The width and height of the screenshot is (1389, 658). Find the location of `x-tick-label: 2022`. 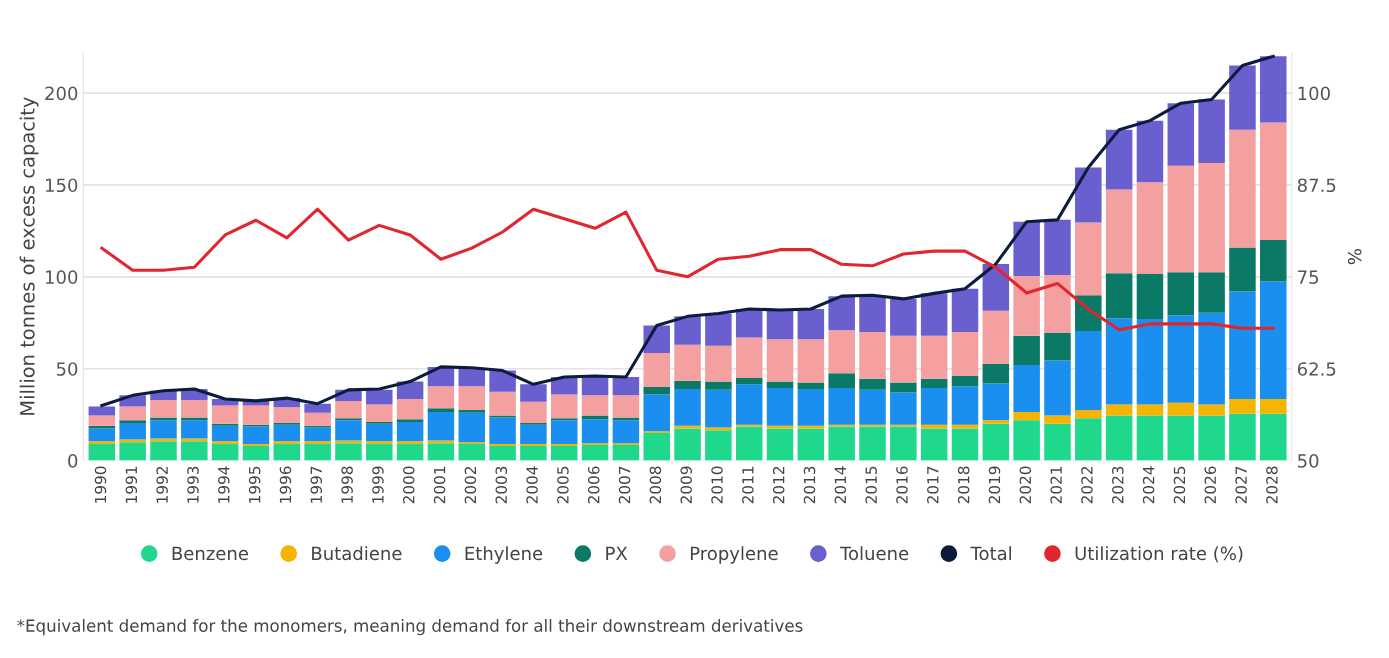

x-tick-label: 2022 is located at coordinates (1087, 485).